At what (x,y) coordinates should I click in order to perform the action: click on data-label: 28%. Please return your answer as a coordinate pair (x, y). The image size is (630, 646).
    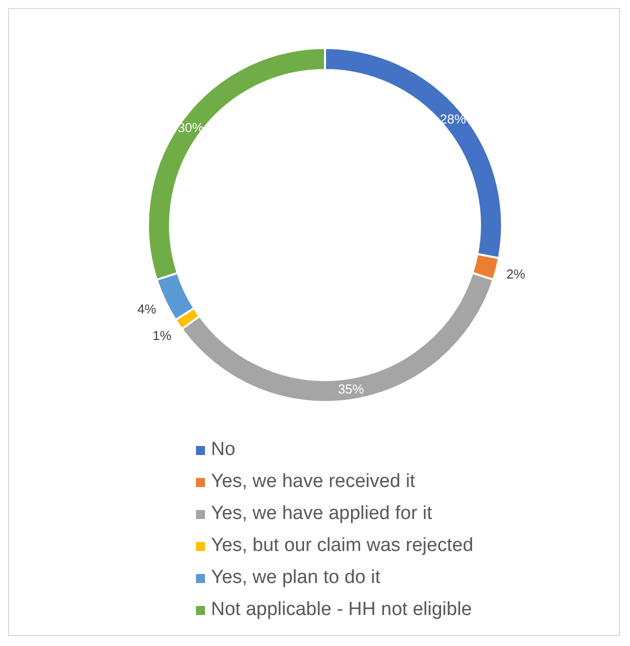
    Looking at the image, I should click on (453, 119).